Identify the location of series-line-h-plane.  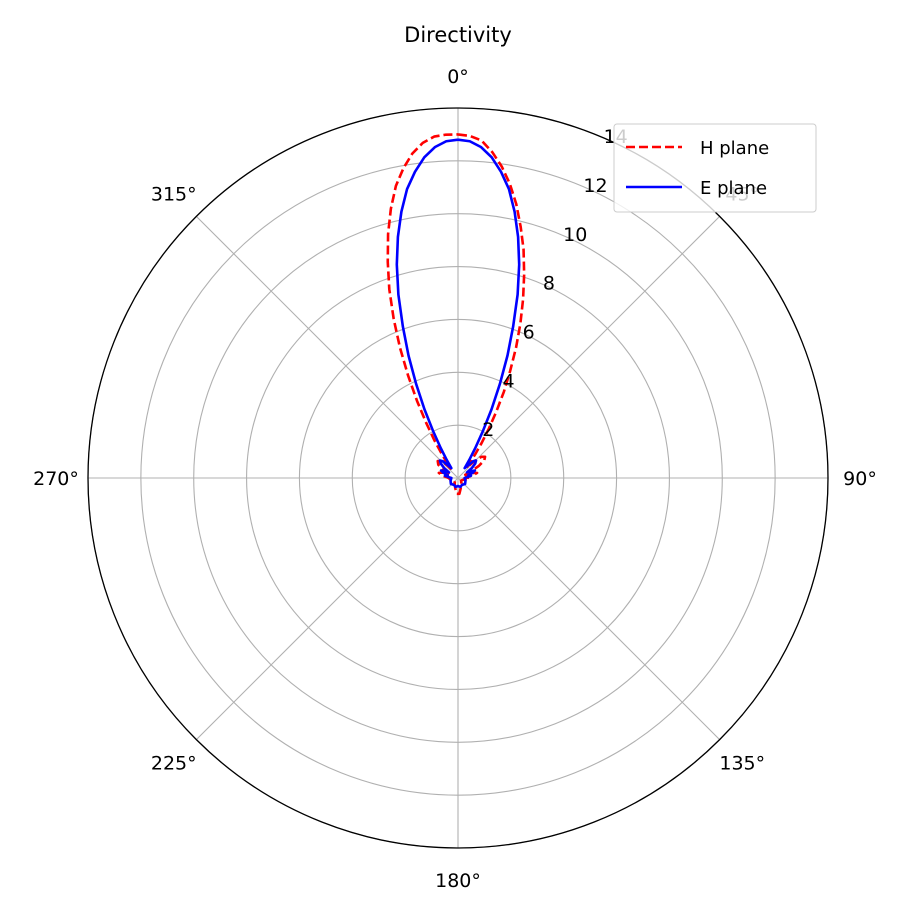
(456, 314).